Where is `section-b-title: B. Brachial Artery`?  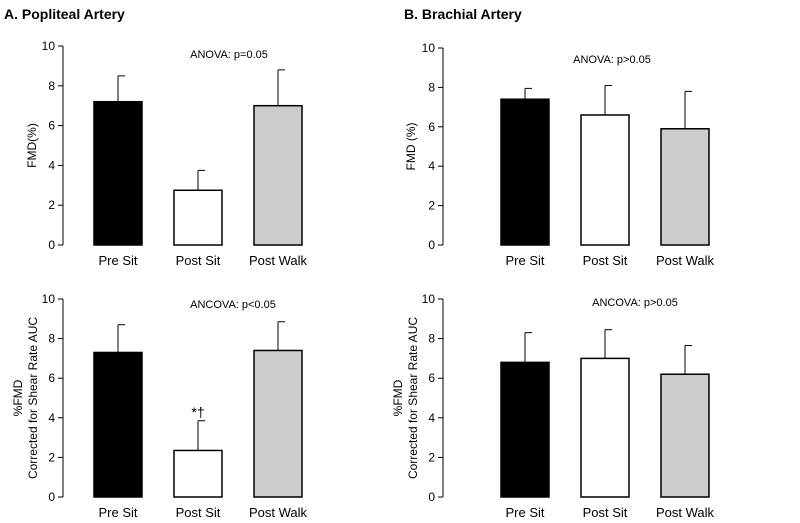 section-b-title: B. Brachial Artery is located at coordinates (463, 14).